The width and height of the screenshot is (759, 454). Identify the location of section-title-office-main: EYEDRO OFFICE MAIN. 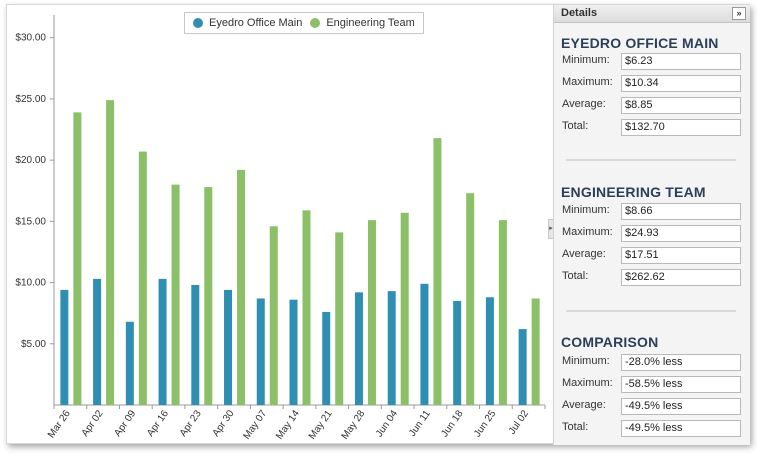
(640, 43).